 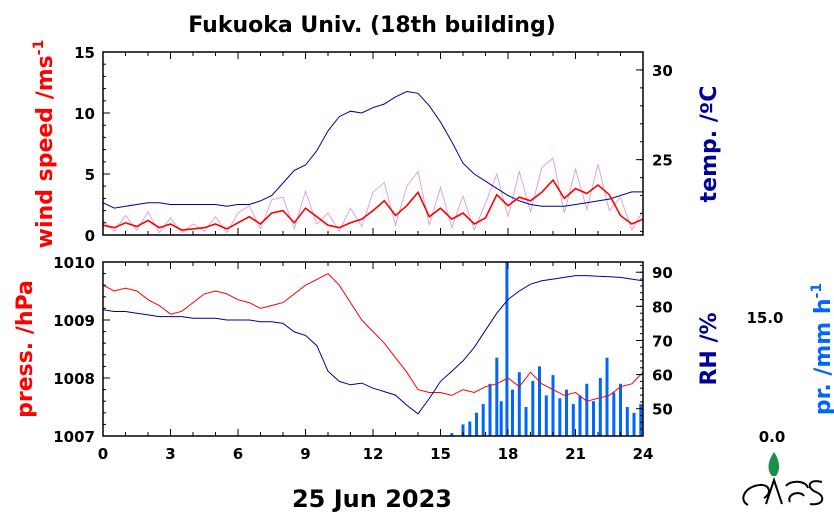 I want to click on x-tick-label: 3, so click(x=170, y=454).